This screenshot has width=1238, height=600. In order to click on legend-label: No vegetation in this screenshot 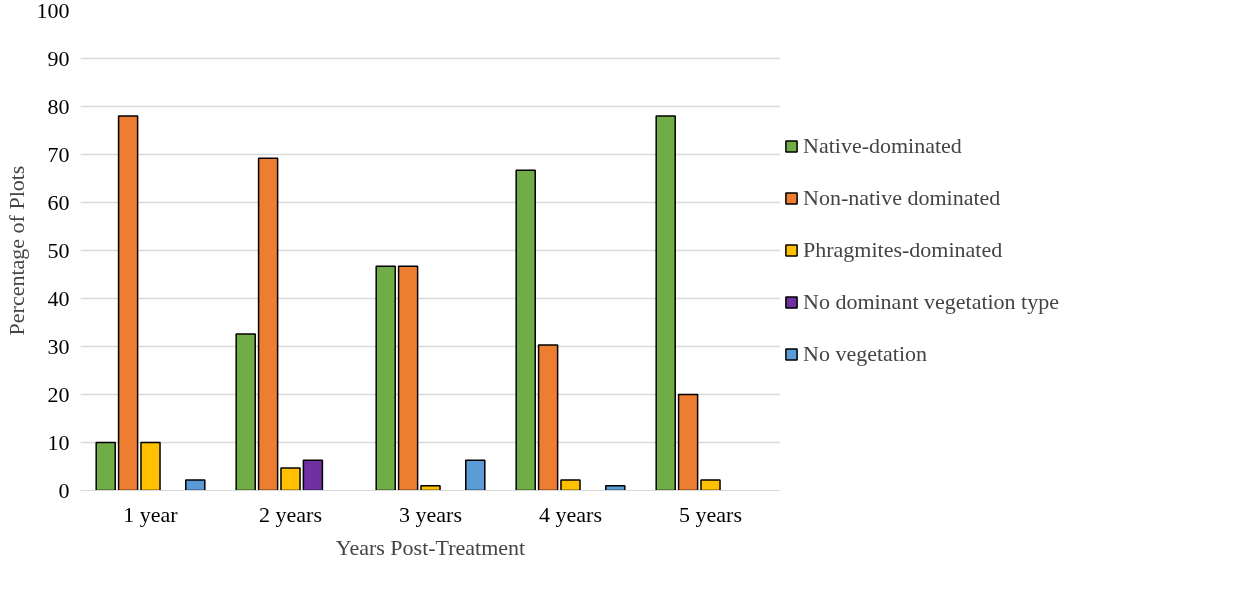, I will do `click(865, 354)`.